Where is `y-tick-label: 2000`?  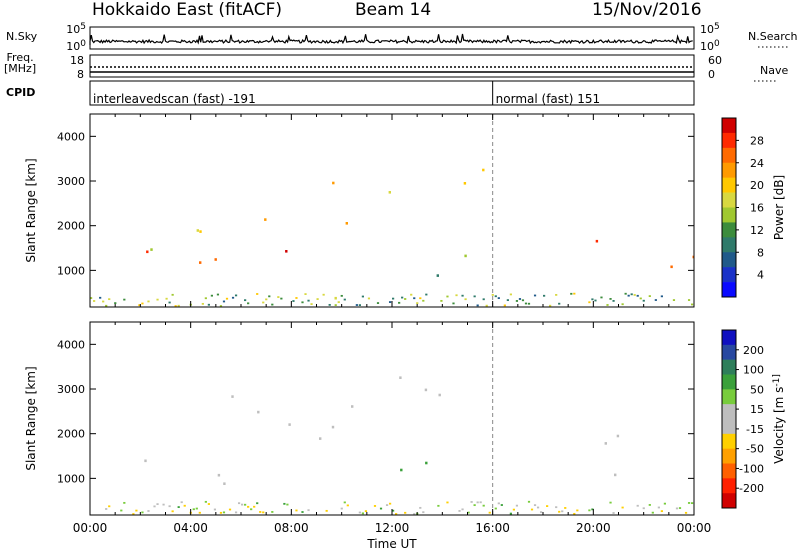 y-tick-label: 2000 is located at coordinates (71, 434).